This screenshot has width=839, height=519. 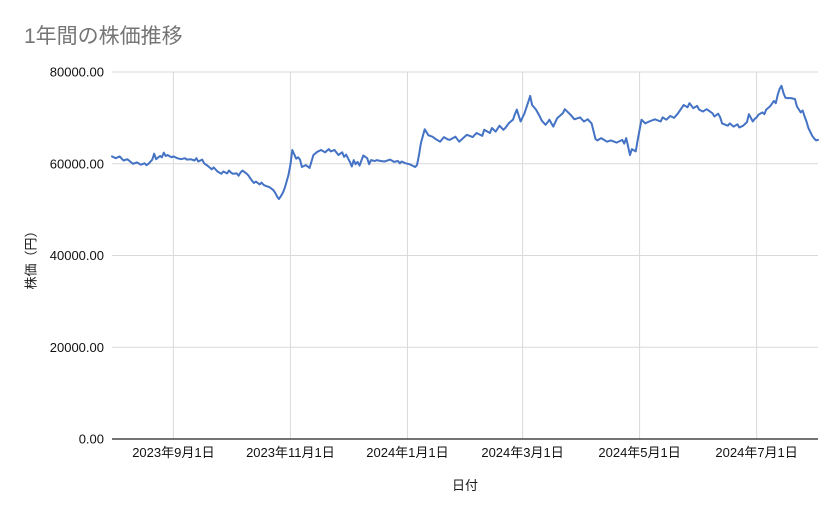 What do you see at coordinates (173, 452) in the screenshot?
I see `x-tick-label: 2023年9月1日` at bounding box center [173, 452].